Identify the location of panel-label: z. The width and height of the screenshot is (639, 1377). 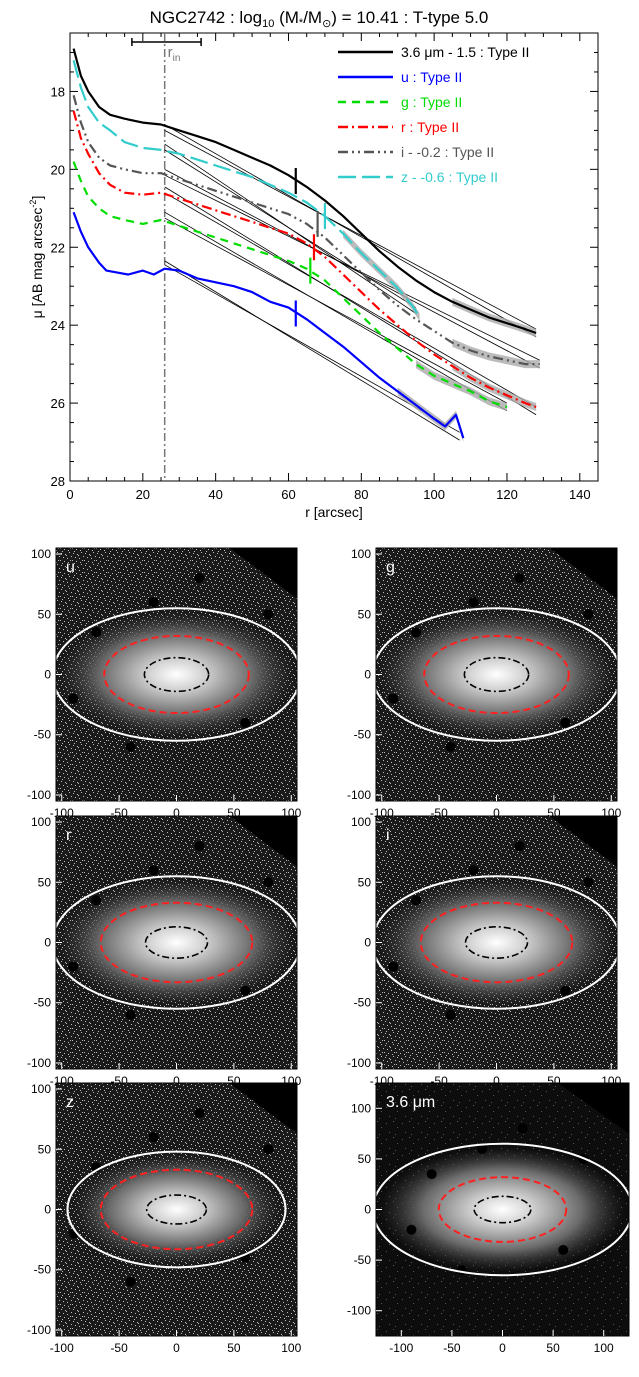
(70, 1102).